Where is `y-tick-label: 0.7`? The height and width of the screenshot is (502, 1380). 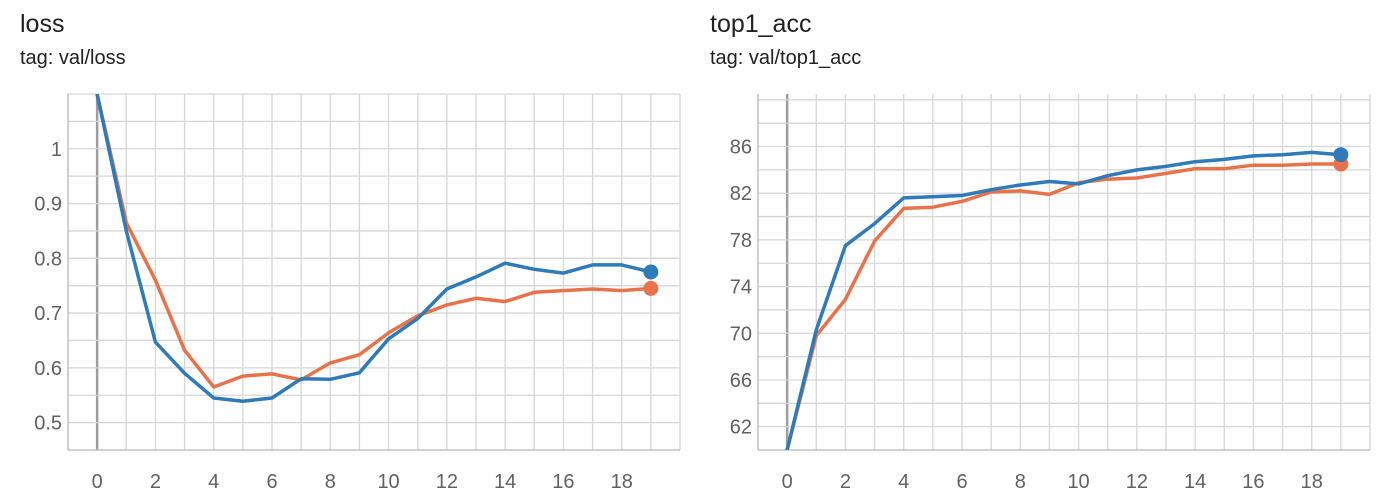
y-tick-label: 0.7 is located at coordinates (48, 314).